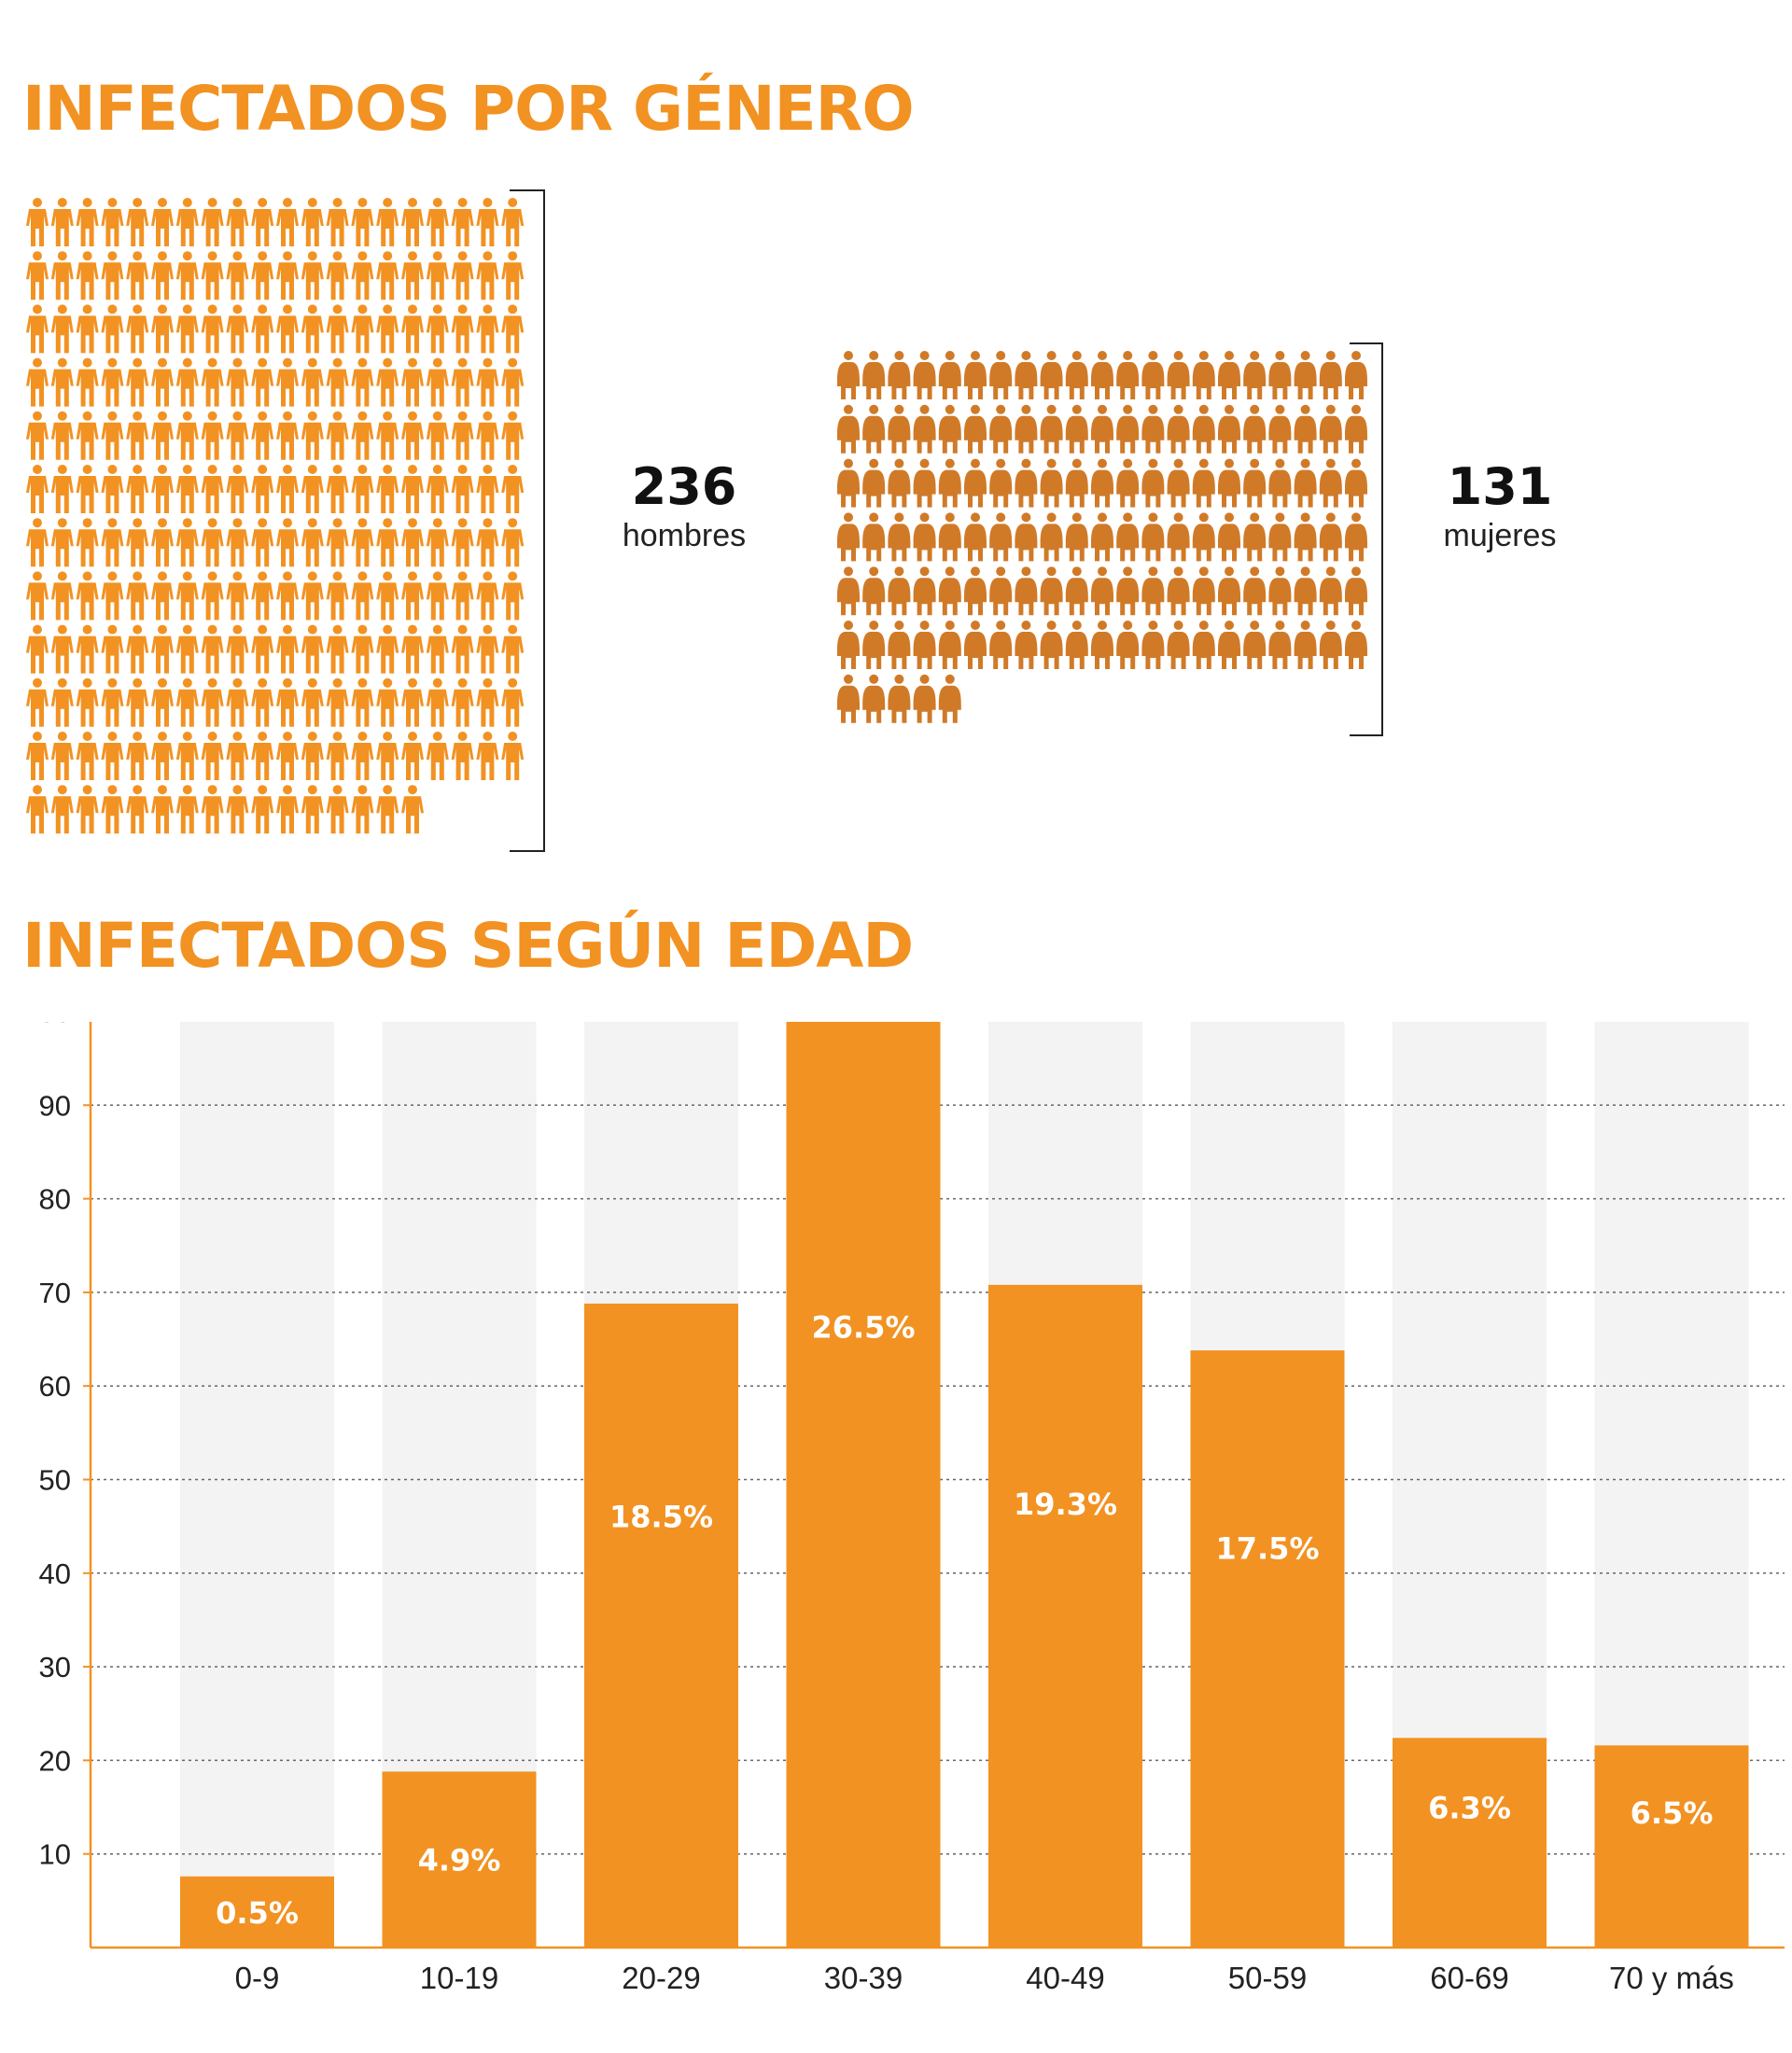 The height and width of the screenshot is (2053, 1792). I want to click on men-icon-grid, so click(276, 520).